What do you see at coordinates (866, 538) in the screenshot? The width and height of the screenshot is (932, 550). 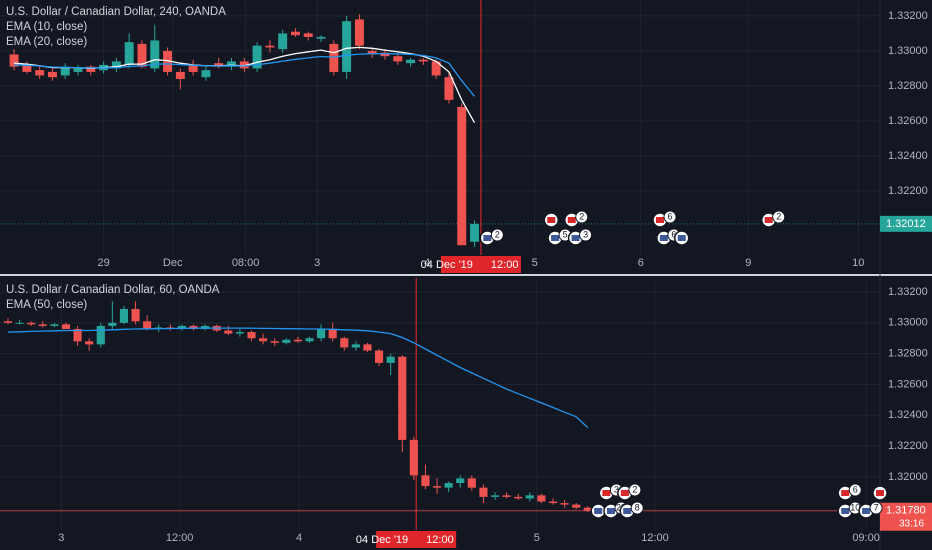 I see `x-tick-label: 09:00` at bounding box center [866, 538].